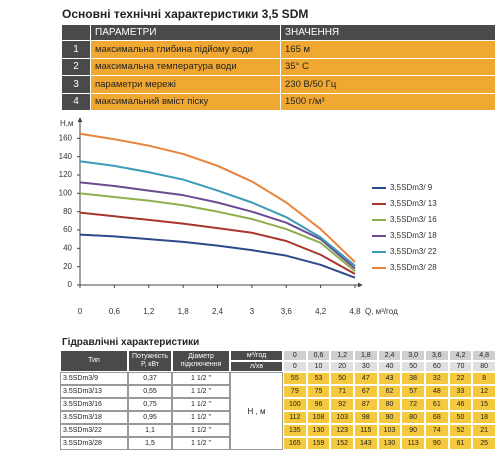  I want to click on row-type: 3.5SDm3/18, so click(94, 417).